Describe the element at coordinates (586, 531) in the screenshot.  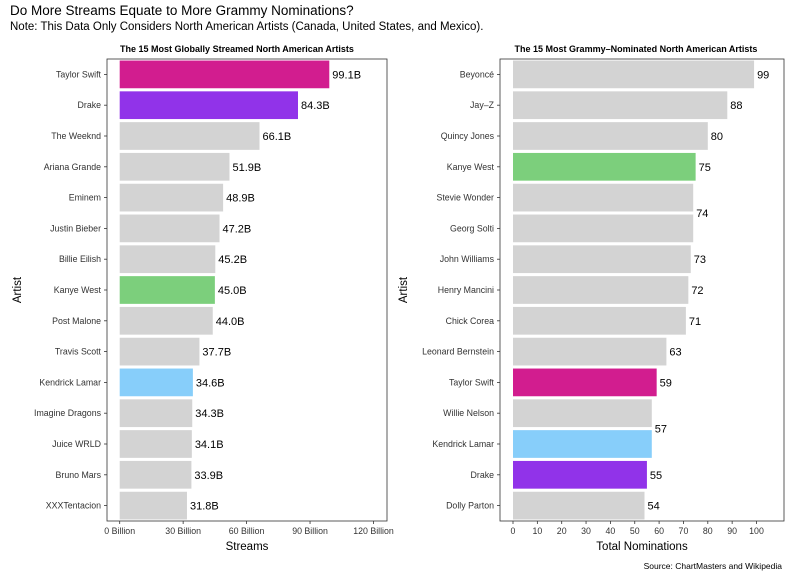
I see `right-xtick-label: 30` at that location.